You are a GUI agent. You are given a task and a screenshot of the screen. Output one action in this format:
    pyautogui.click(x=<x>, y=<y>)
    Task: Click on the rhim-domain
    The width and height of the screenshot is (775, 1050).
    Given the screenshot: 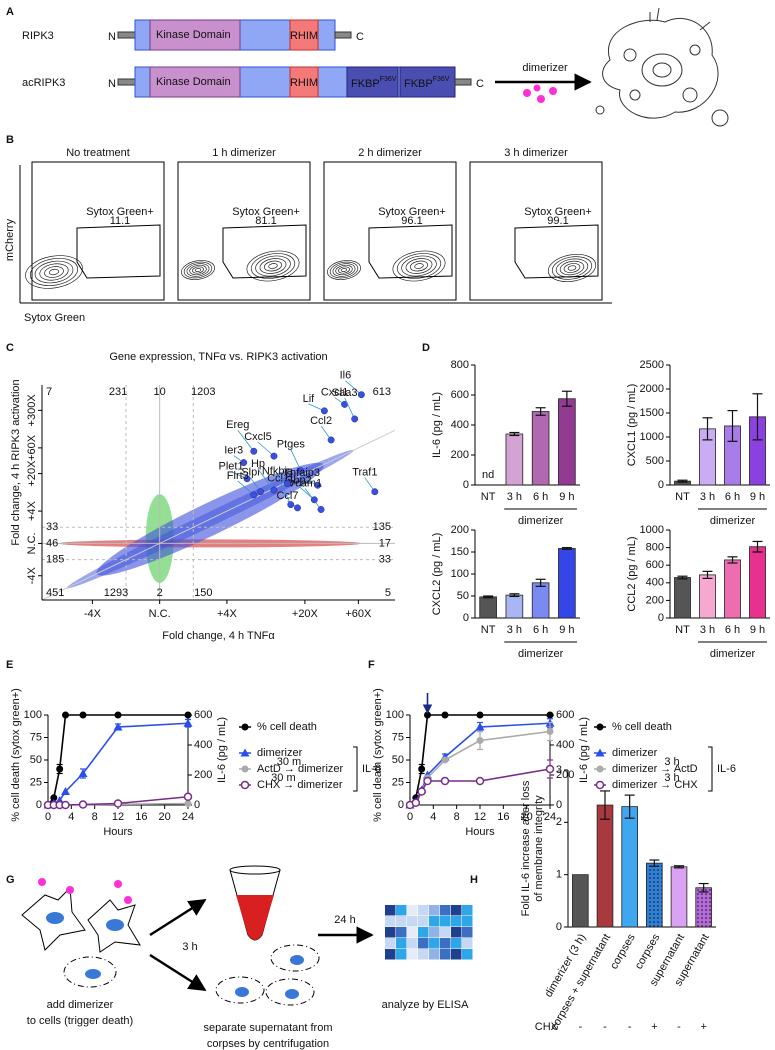 What is the action you would take?
    pyautogui.click(x=304, y=35)
    